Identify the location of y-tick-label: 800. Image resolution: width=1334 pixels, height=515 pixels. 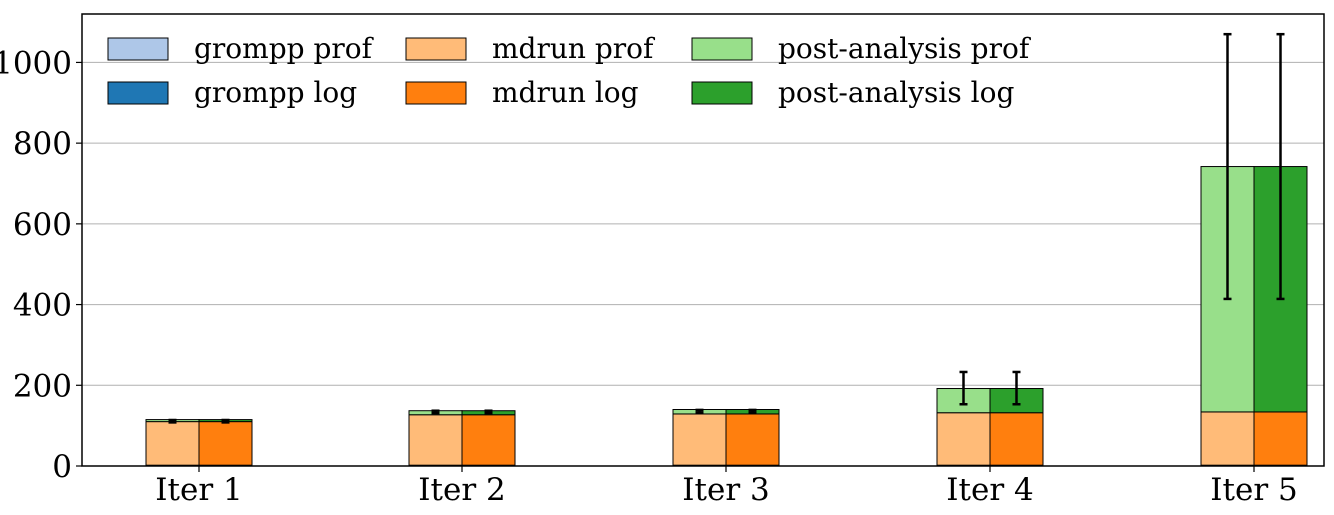
(42, 144).